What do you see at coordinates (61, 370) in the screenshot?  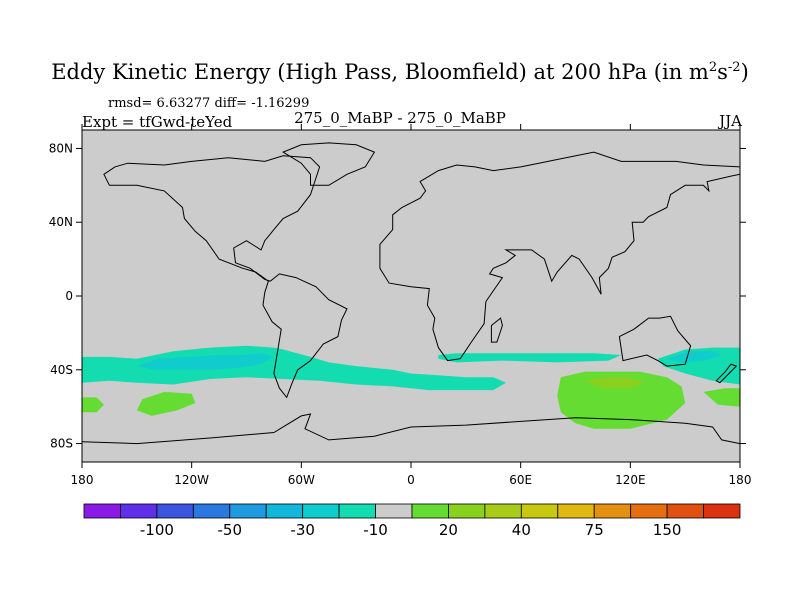 I see `lat-tick-label: 40S` at bounding box center [61, 370].